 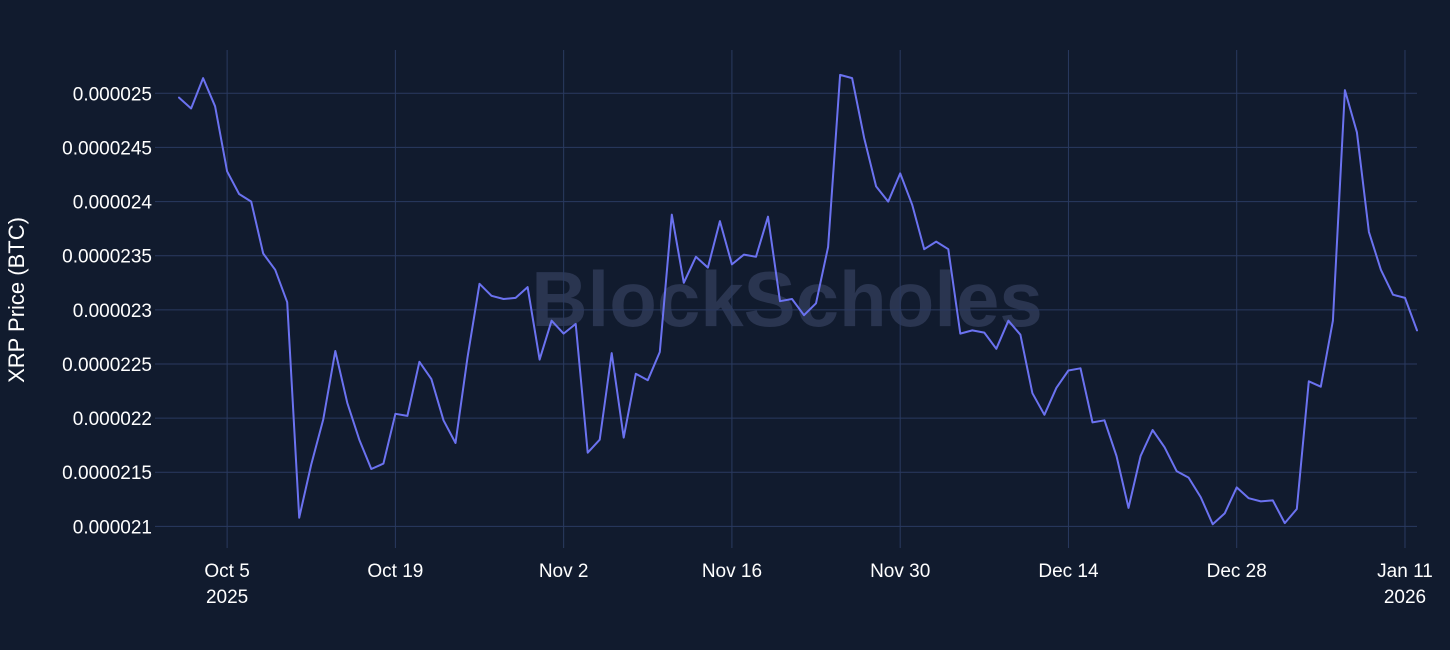 What do you see at coordinates (564, 571) in the screenshot?
I see `x-tick-label: Nov 2` at bounding box center [564, 571].